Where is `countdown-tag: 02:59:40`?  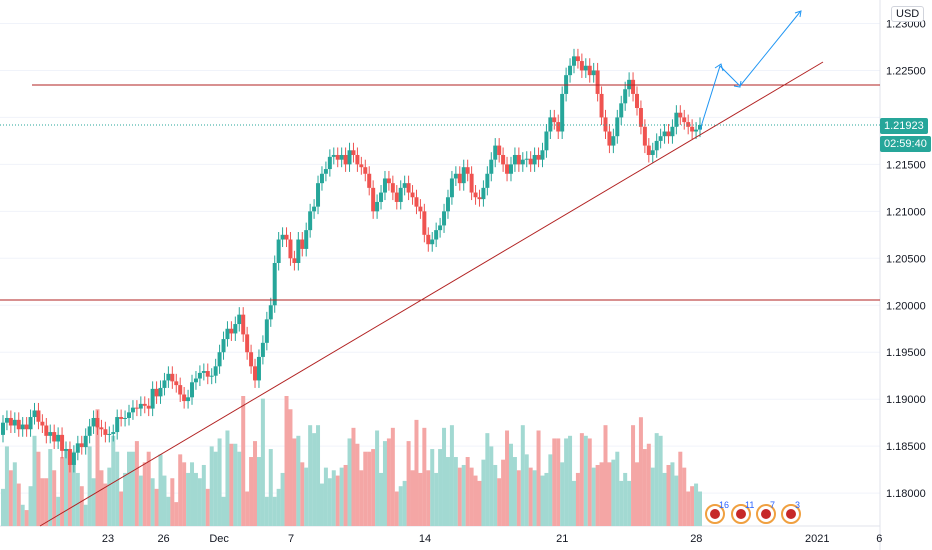 countdown-tag: 02:59:40 is located at coordinates (905, 144).